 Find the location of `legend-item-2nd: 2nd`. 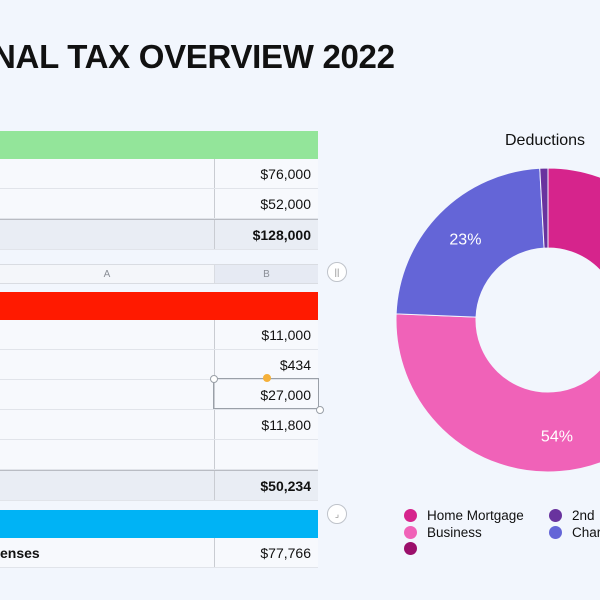

legend-item-2nd: 2nd is located at coordinates (572, 515).